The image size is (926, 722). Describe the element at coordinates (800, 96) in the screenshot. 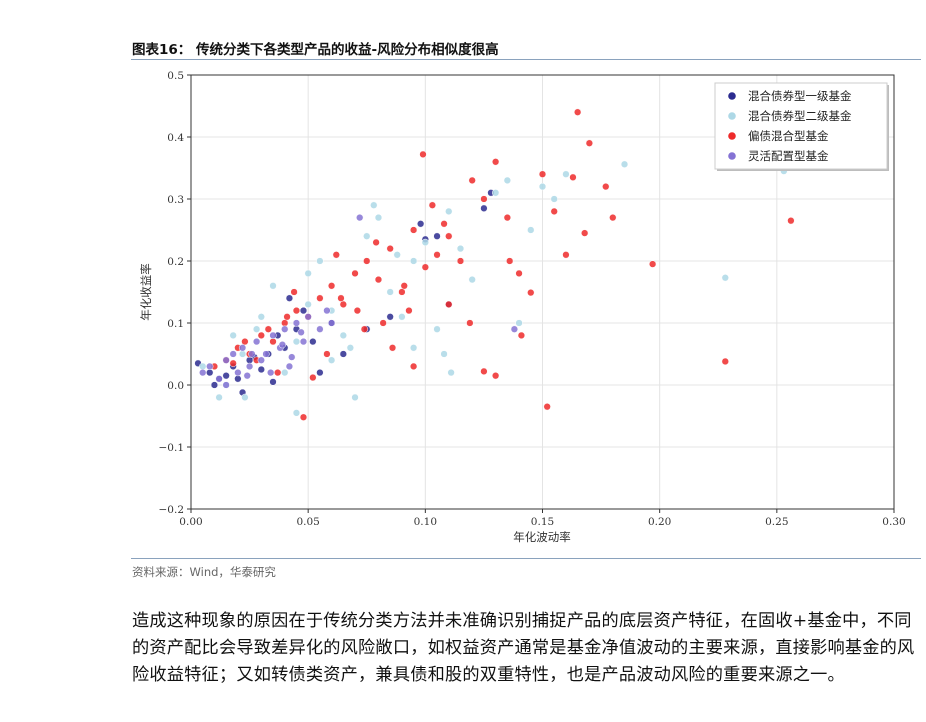

I see `legend-label: 混合债券型一级基金` at that location.